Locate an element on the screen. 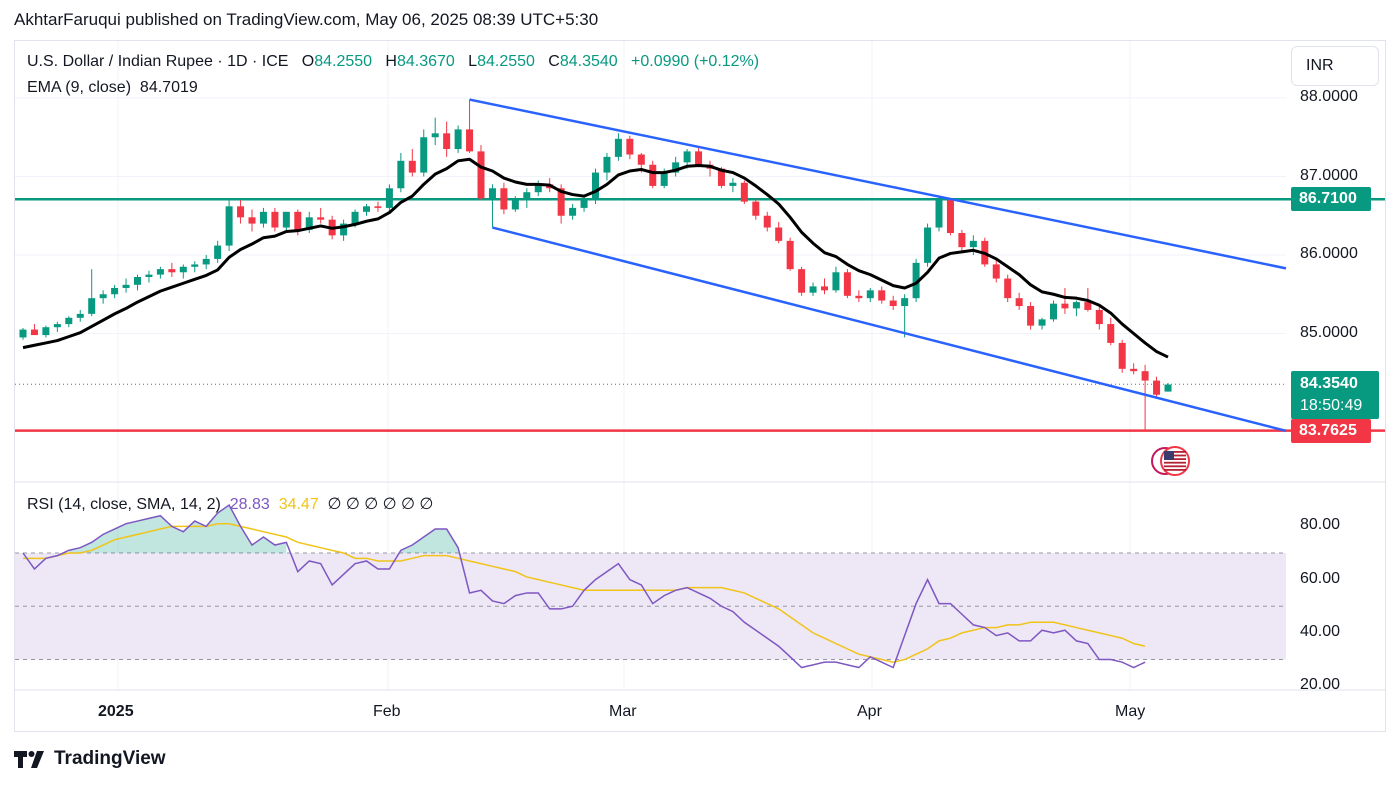 The image size is (1400, 785). ema-label: EMA (9, close) is located at coordinates (79, 87).